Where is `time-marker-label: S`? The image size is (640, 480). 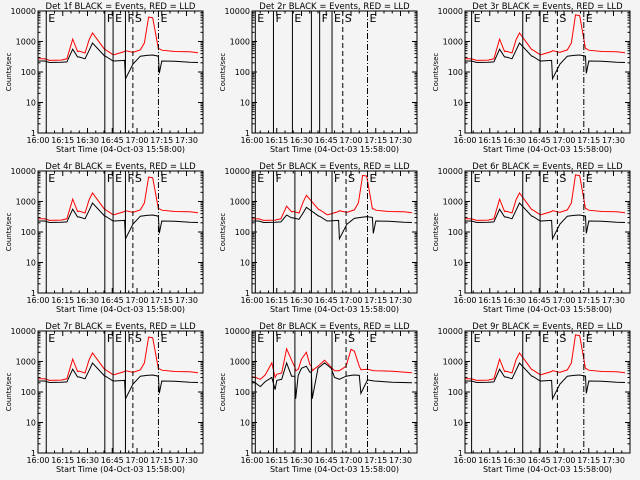 time-marker-label: S is located at coordinates (351, 338).